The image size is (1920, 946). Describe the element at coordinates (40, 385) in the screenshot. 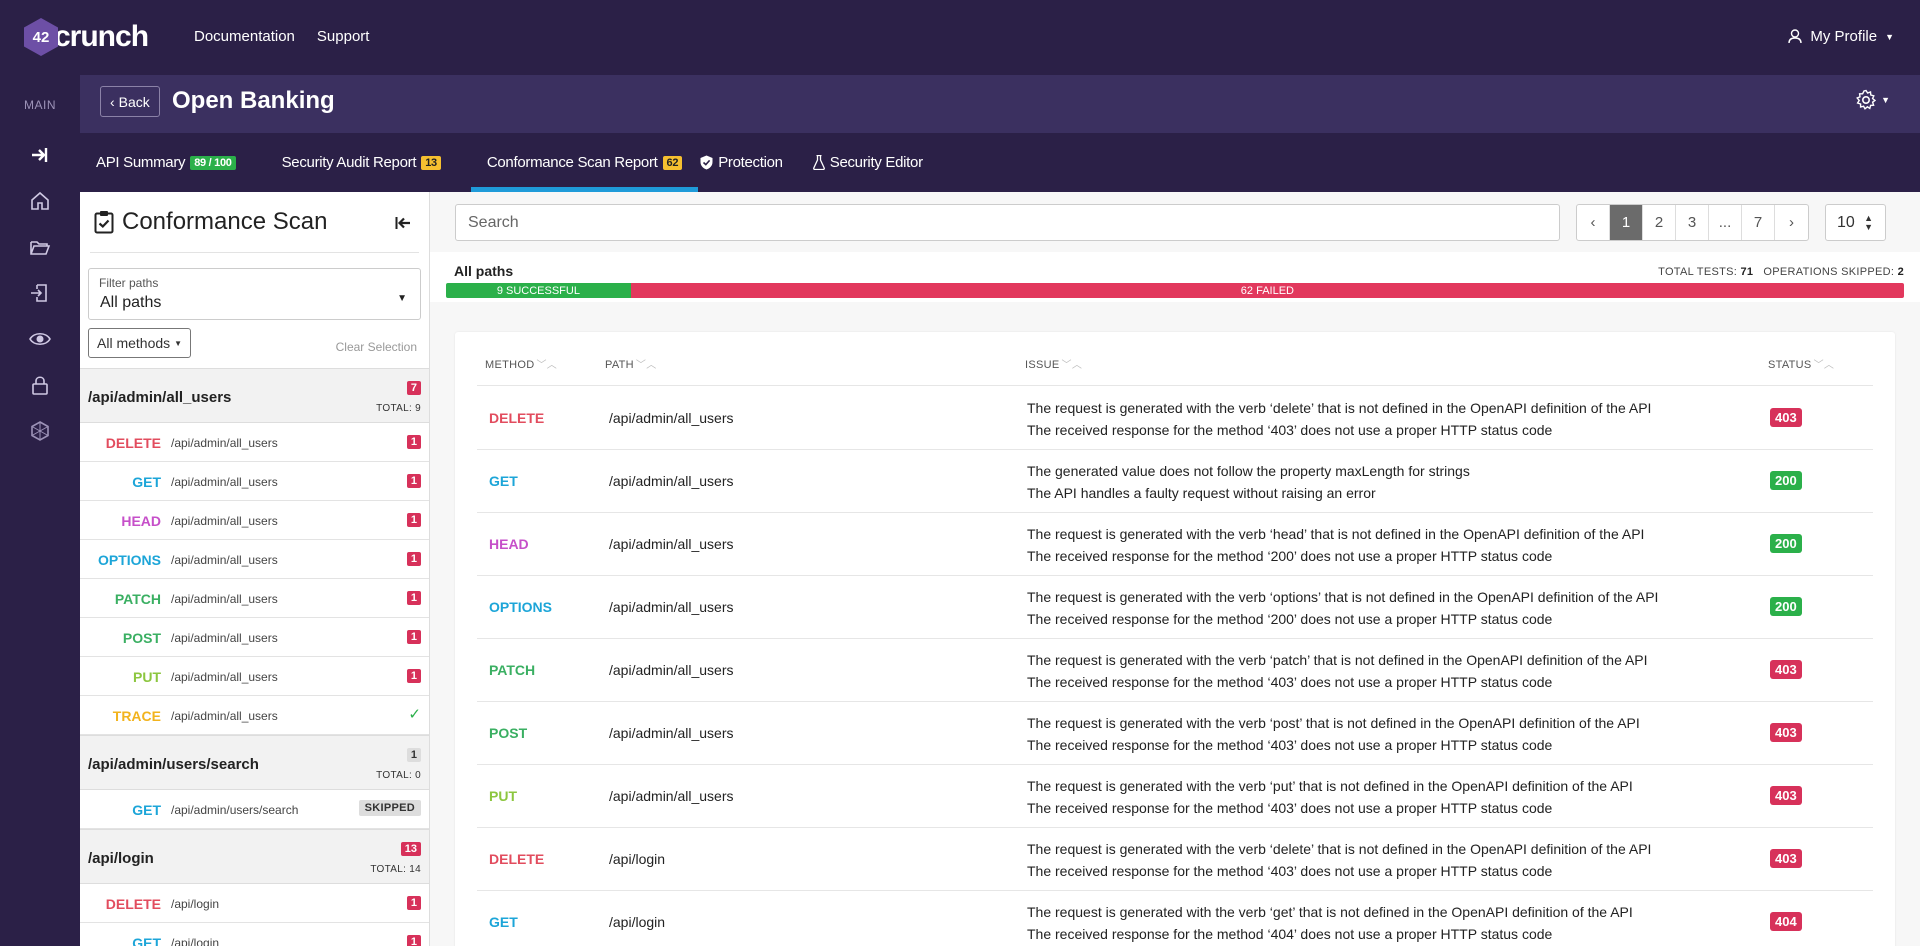

I see `lock-icon` at that location.